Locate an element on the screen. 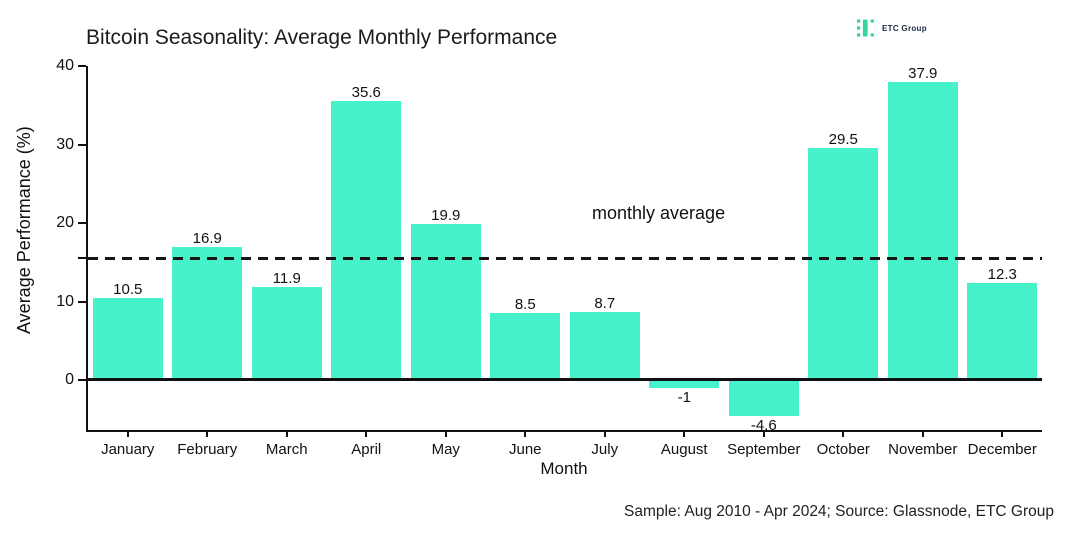 The width and height of the screenshot is (1090, 547). bar-value-november: 37.9 is located at coordinates (923, 74).